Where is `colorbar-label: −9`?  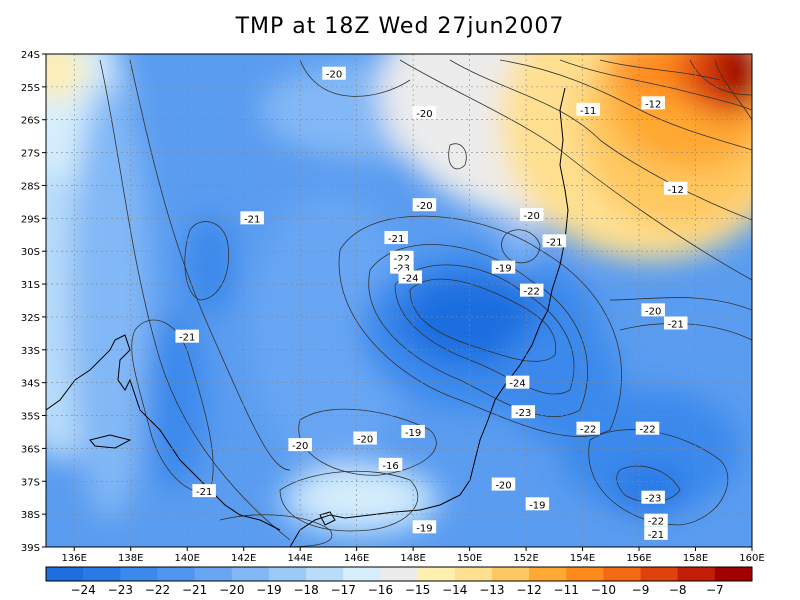 colorbar-label: −9 is located at coordinates (641, 590).